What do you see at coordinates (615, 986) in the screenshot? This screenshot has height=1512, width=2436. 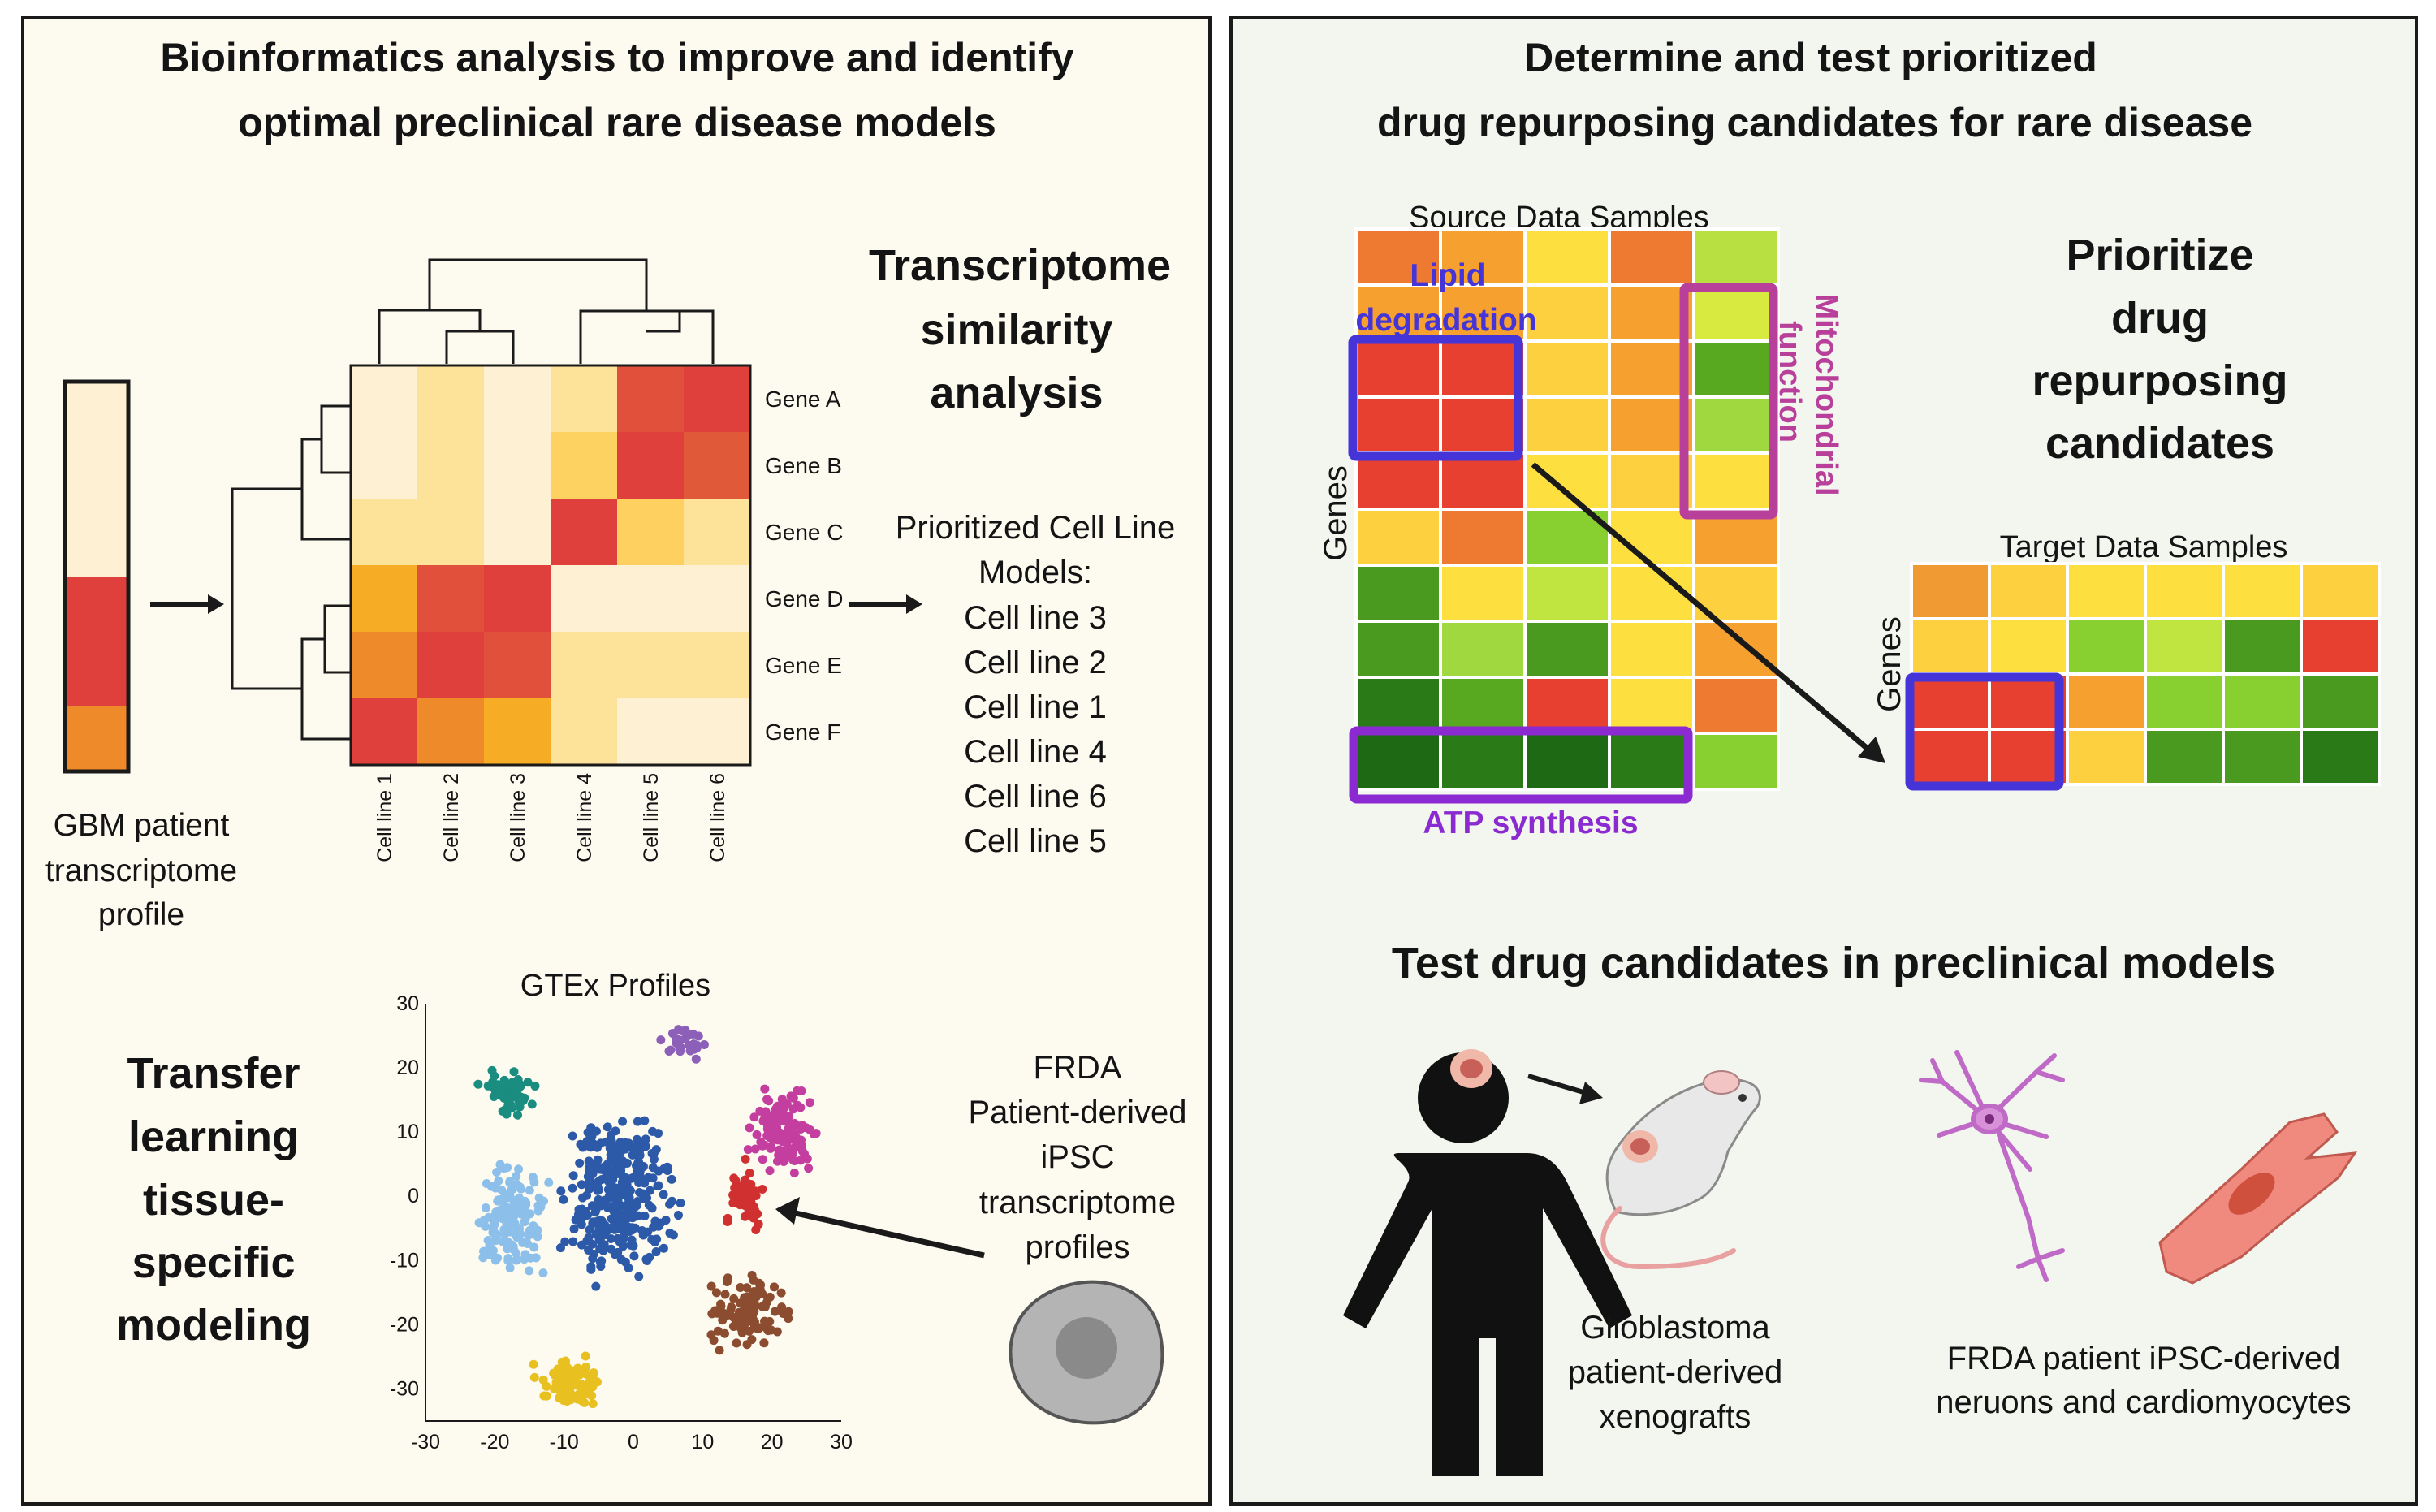 I see `gtex-title: GTEx Profiles` at bounding box center [615, 986].